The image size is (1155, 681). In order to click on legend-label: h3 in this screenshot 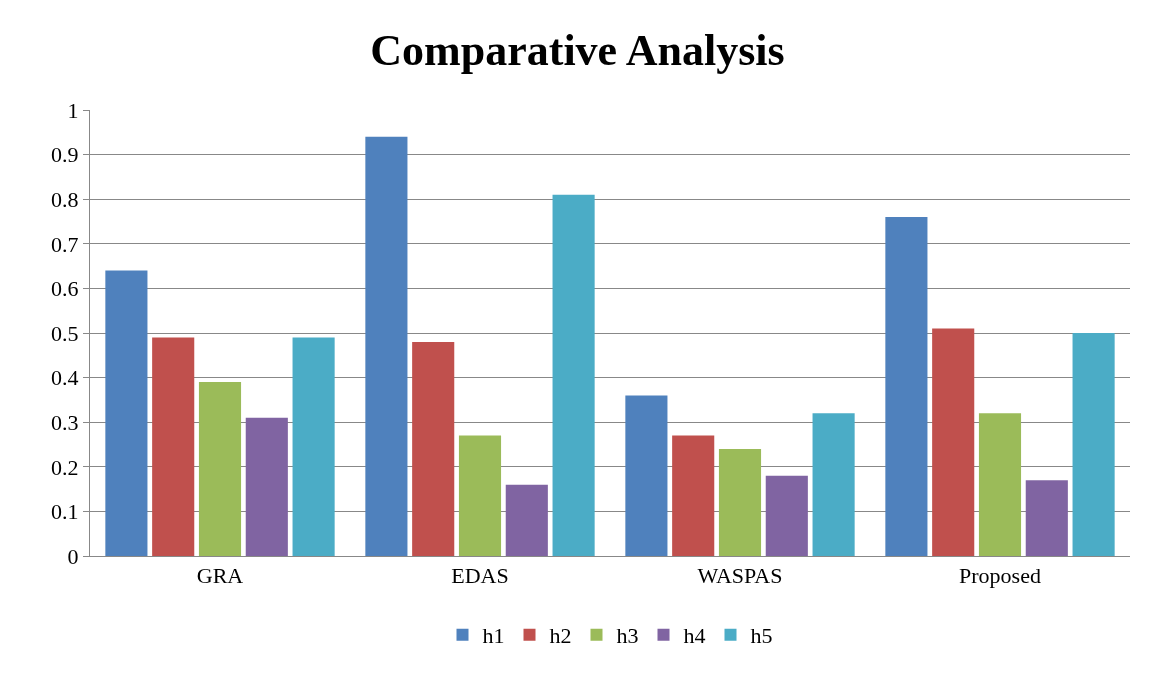, I will do `click(627, 636)`.